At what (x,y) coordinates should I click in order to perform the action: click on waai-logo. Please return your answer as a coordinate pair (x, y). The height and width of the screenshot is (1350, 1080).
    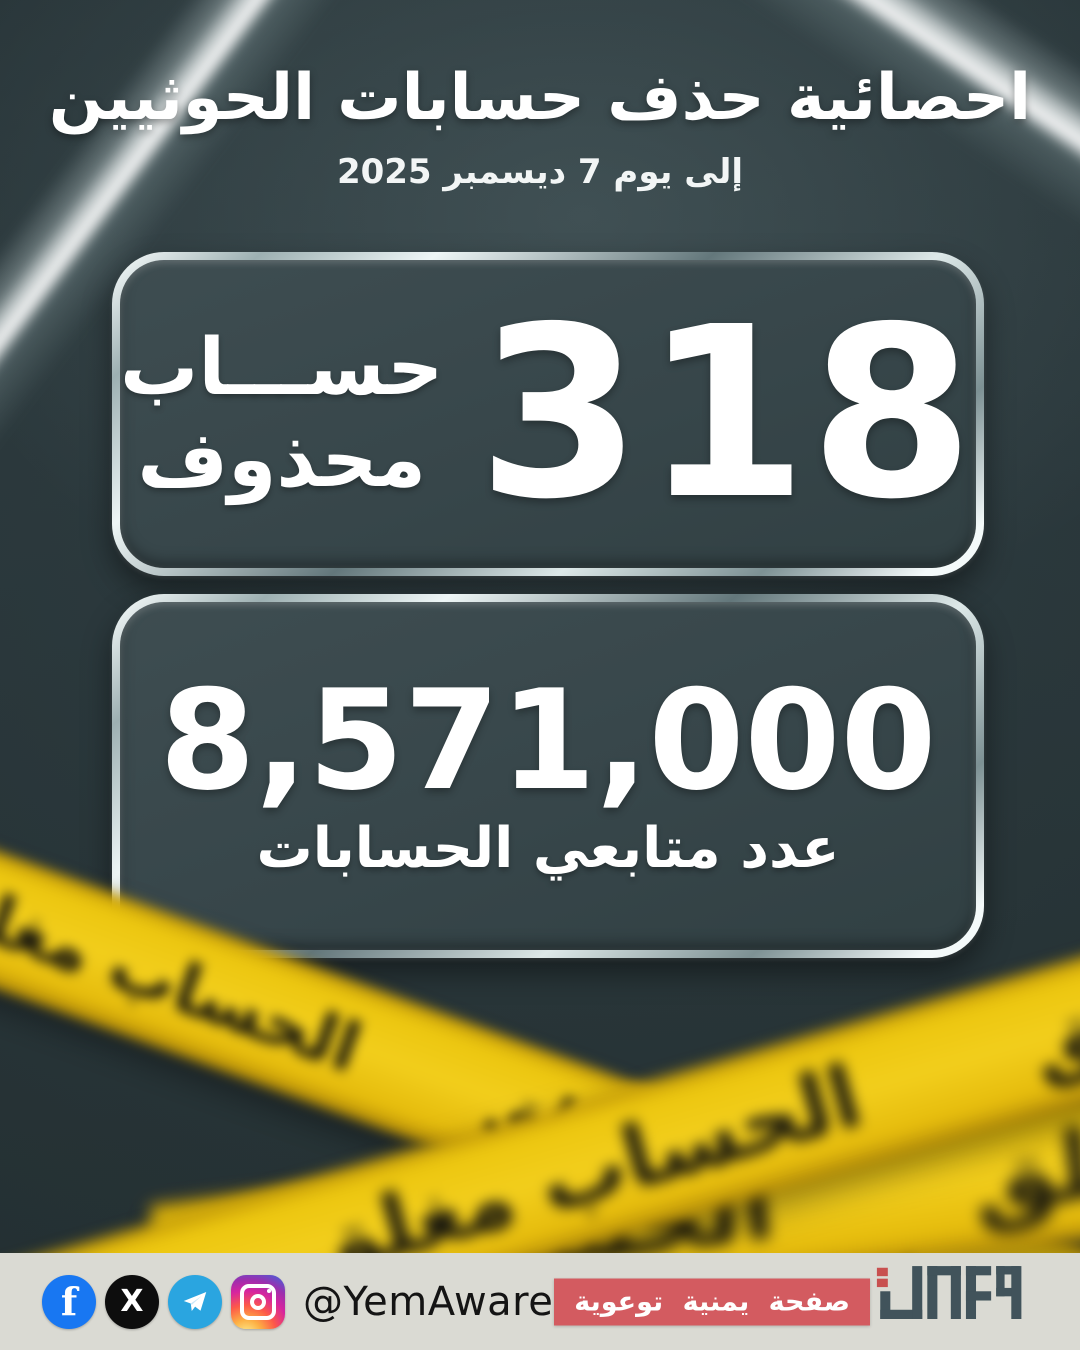
    Looking at the image, I should click on (963, 1300).